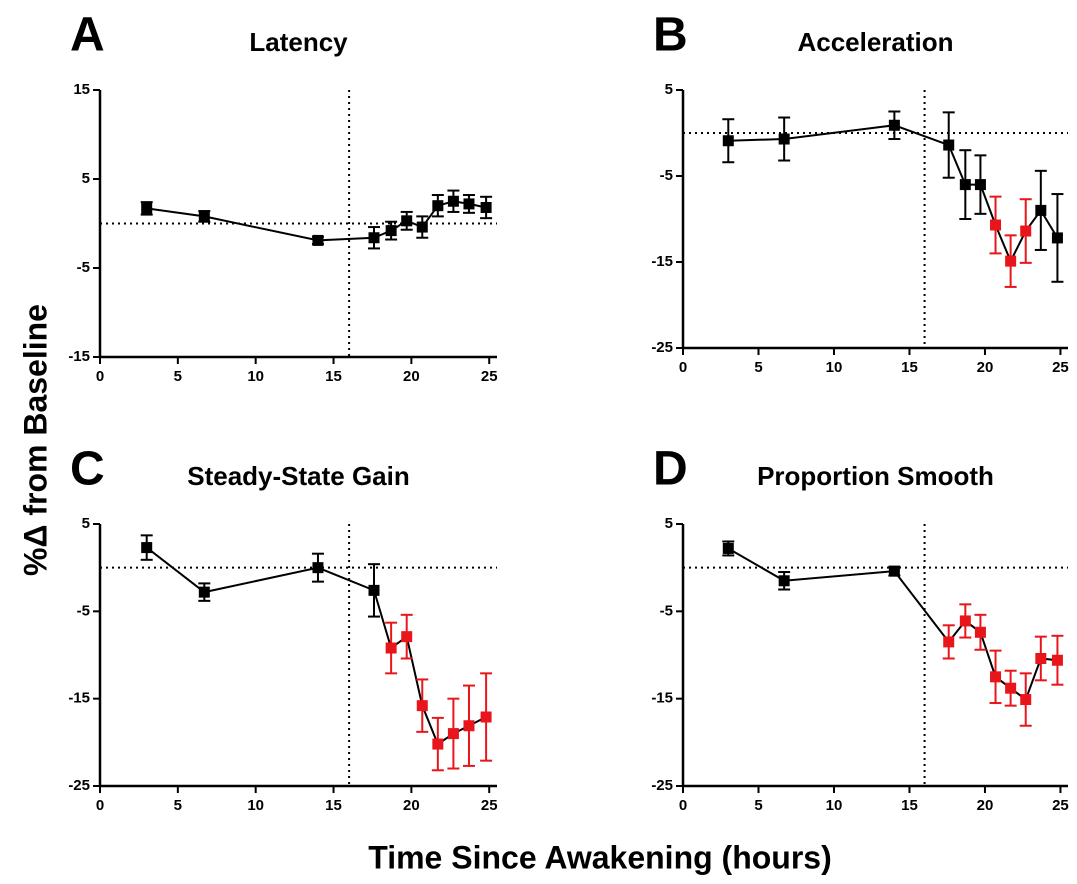  I want to click on panel-title: Proportion Smooth, so click(875, 476).